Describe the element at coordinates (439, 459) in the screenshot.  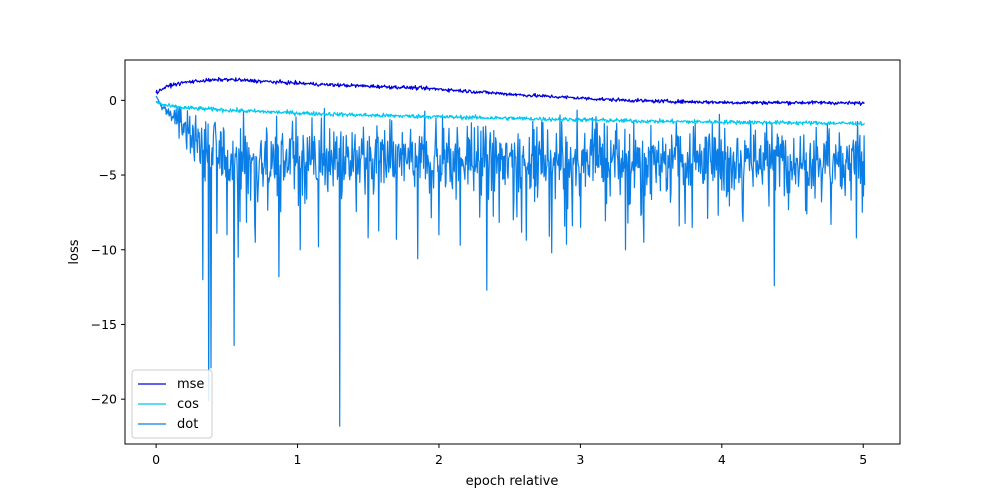
I see `x-tick-label: 2` at that location.